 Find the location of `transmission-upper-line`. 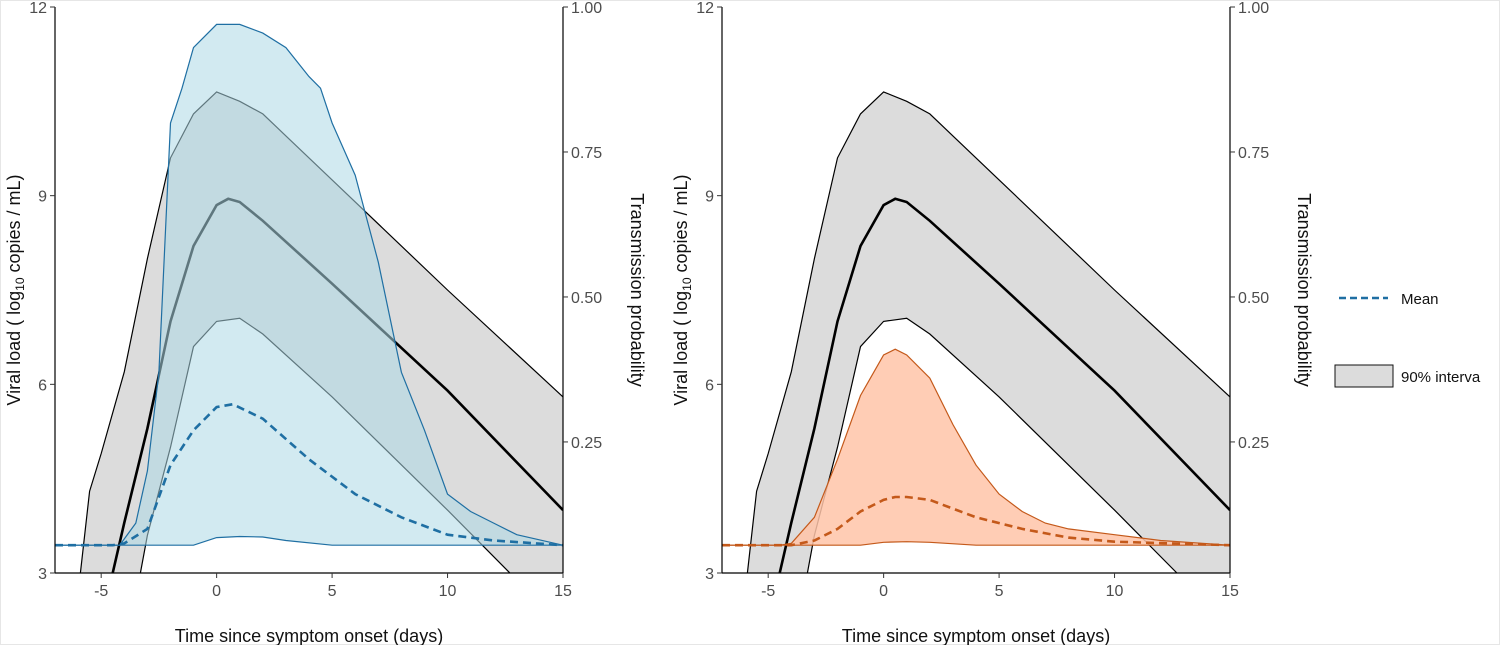

transmission-upper-line is located at coordinates (976, 447).